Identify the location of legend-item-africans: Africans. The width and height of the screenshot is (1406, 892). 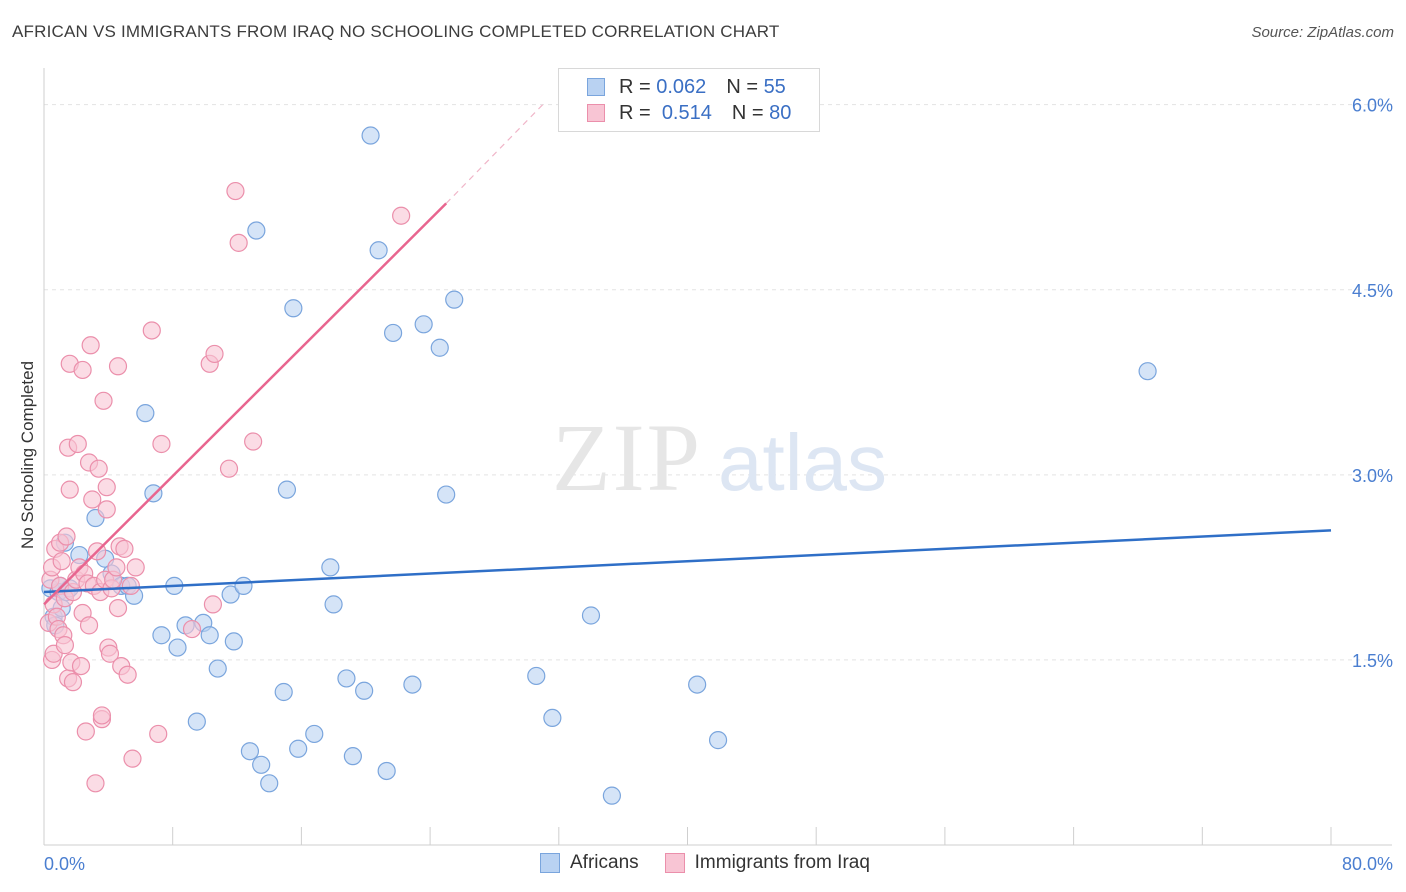
(589, 863).